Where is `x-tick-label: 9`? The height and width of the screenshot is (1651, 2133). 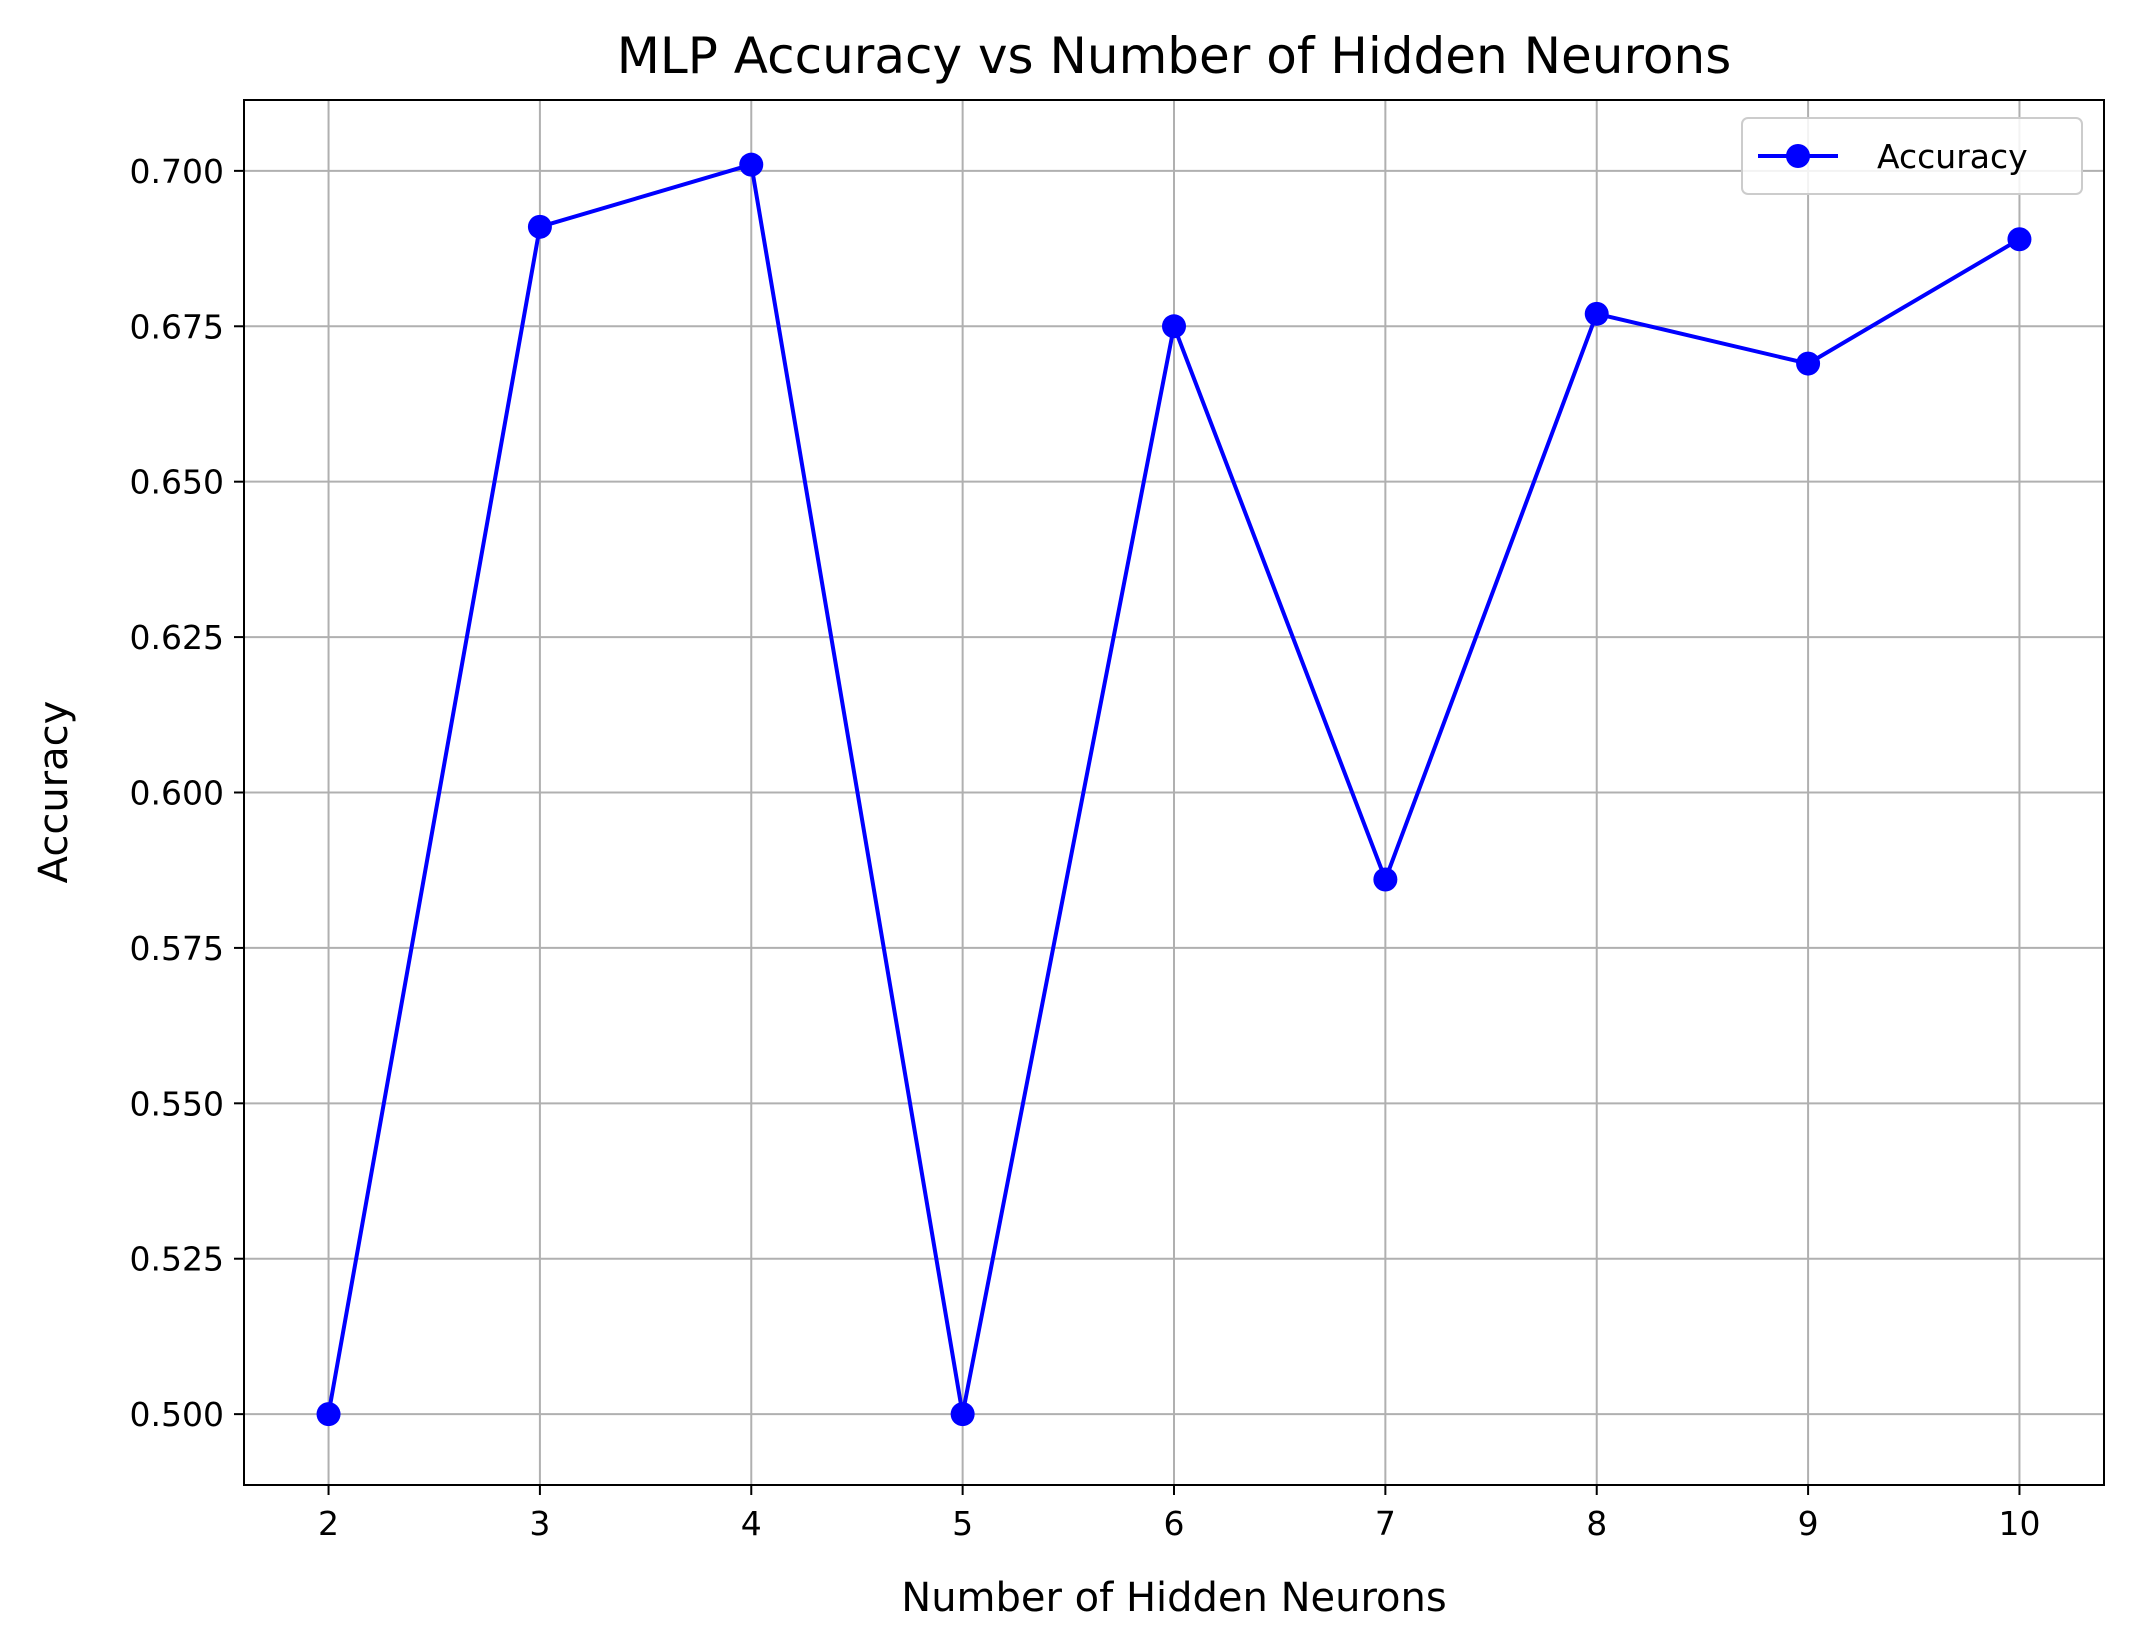
x-tick-label: 9 is located at coordinates (1808, 1523).